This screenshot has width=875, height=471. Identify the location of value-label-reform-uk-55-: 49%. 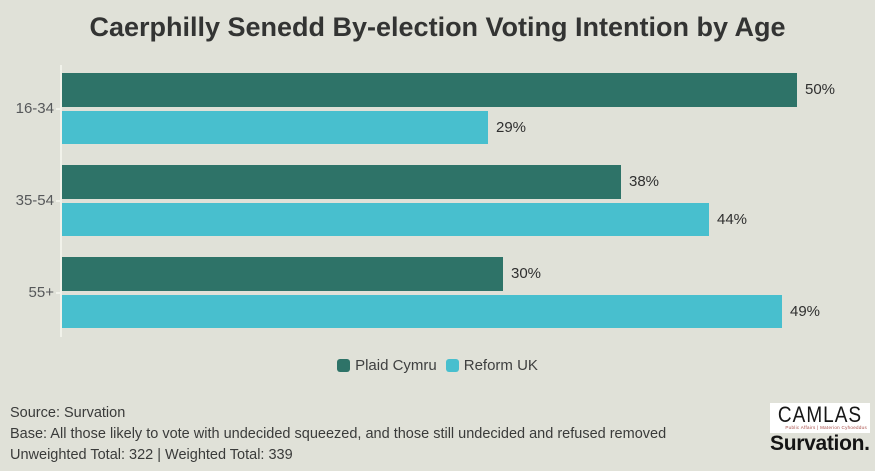
(805, 311).